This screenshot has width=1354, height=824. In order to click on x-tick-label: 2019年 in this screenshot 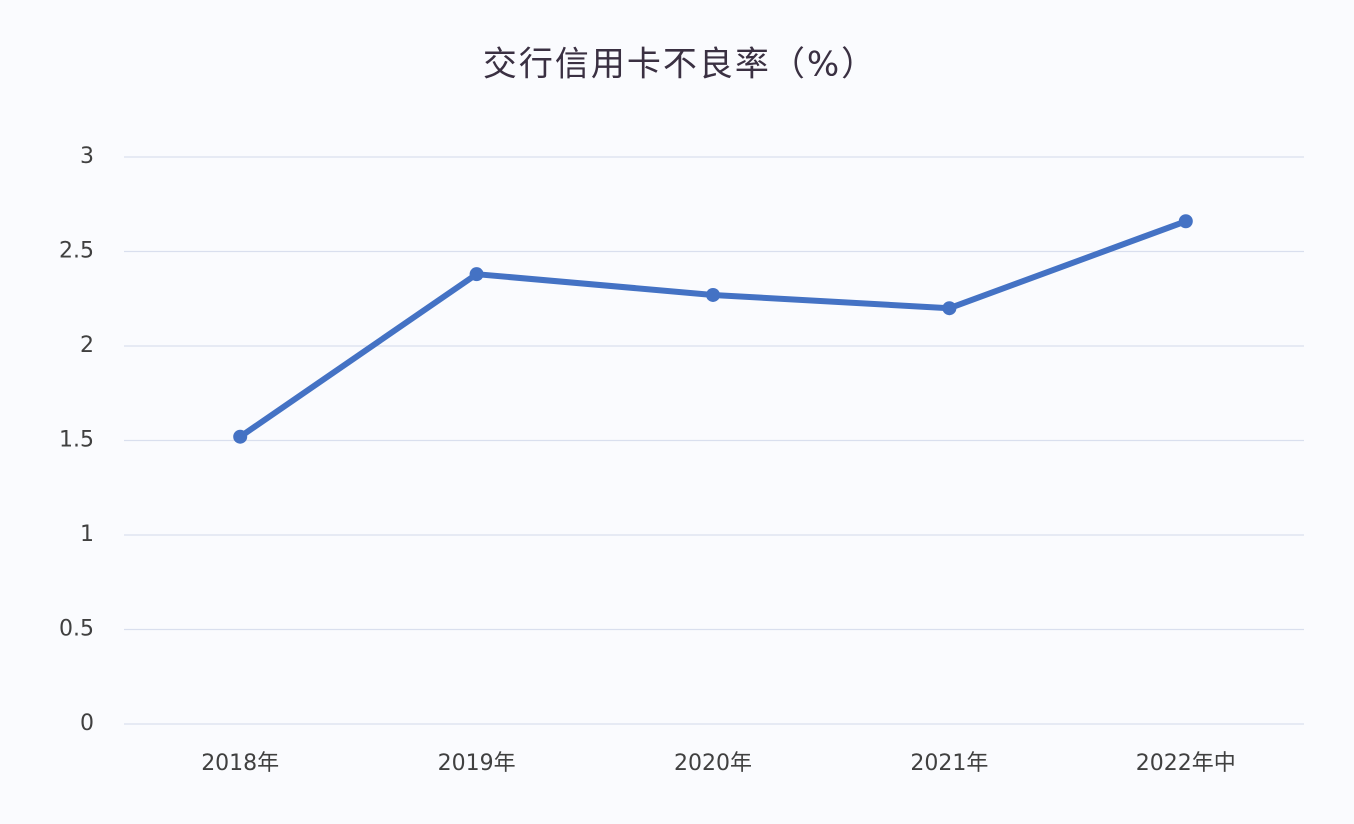, I will do `click(477, 763)`.